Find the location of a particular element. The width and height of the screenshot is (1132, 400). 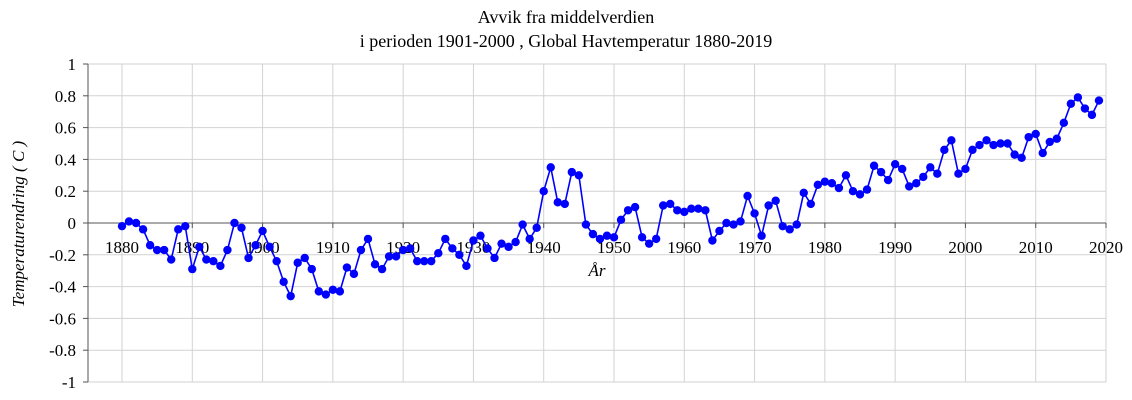

x-tick-label: 1950 is located at coordinates (614, 247).